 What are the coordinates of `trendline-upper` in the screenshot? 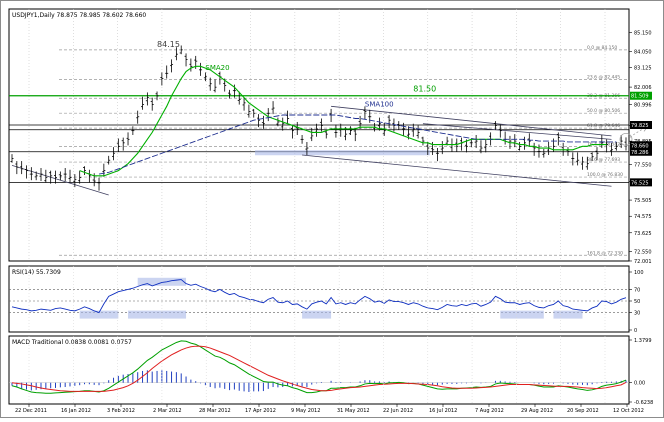 It's located at (517, 131).